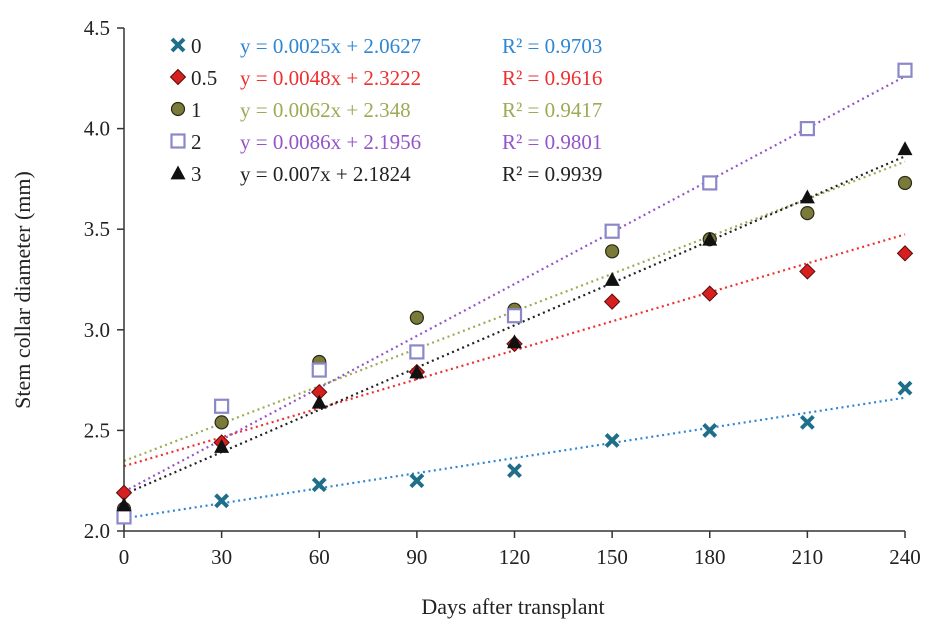  Describe the element at coordinates (325, 110) in the screenshot. I see `trendline-equation-1: y = 0.0062x + 2.348` at that location.